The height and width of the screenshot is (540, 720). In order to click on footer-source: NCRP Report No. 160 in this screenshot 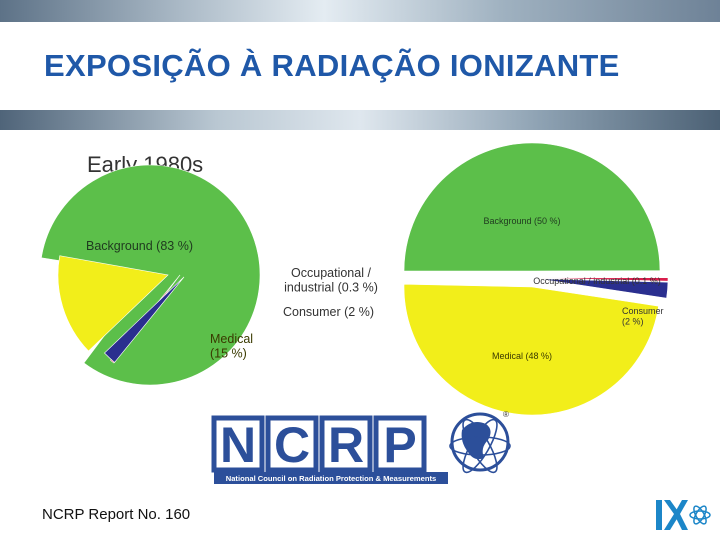, I will do `click(116, 514)`.